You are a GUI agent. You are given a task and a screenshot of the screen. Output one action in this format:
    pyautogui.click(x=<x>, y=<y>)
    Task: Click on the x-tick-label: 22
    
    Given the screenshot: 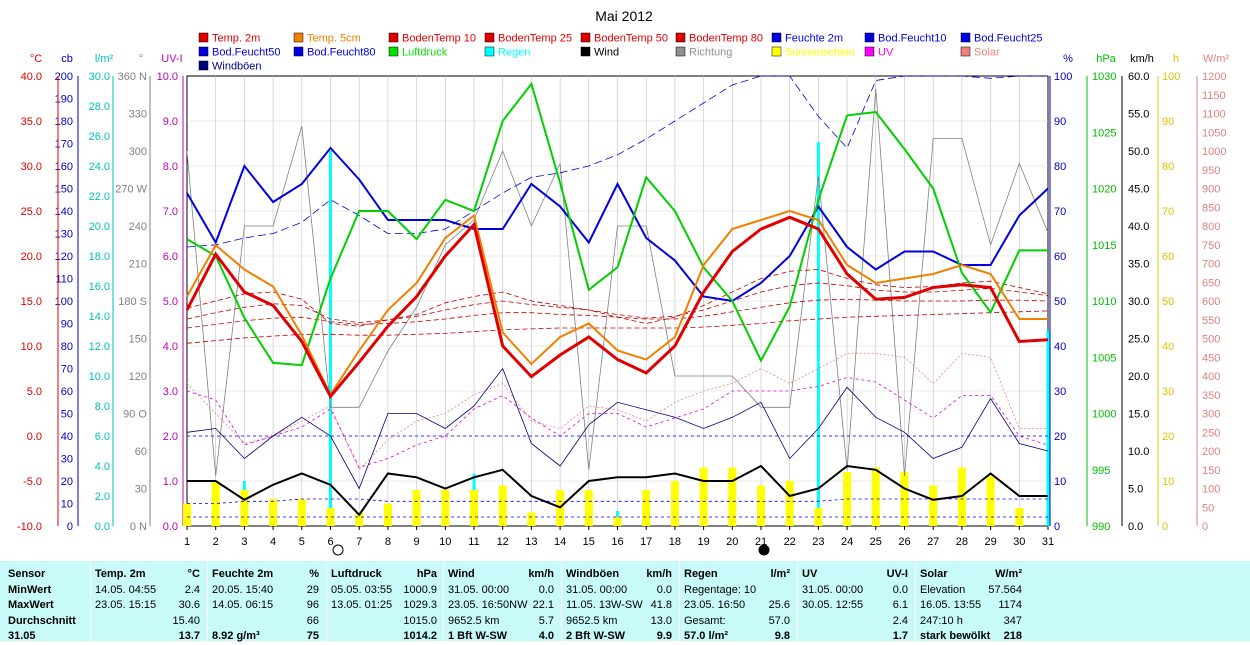 What is the action you would take?
    pyautogui.click(x=790, y=542)
    